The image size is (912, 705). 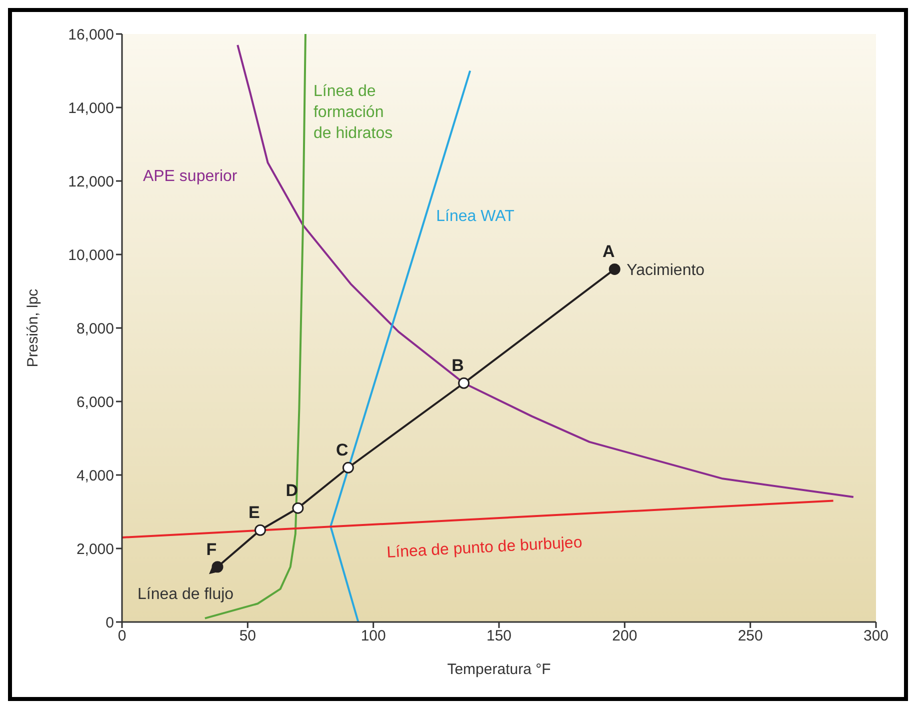 What do you see at coordinates (342, 450) in the screenshot?
I see `data-label: C` at bounding box center [342, 450].